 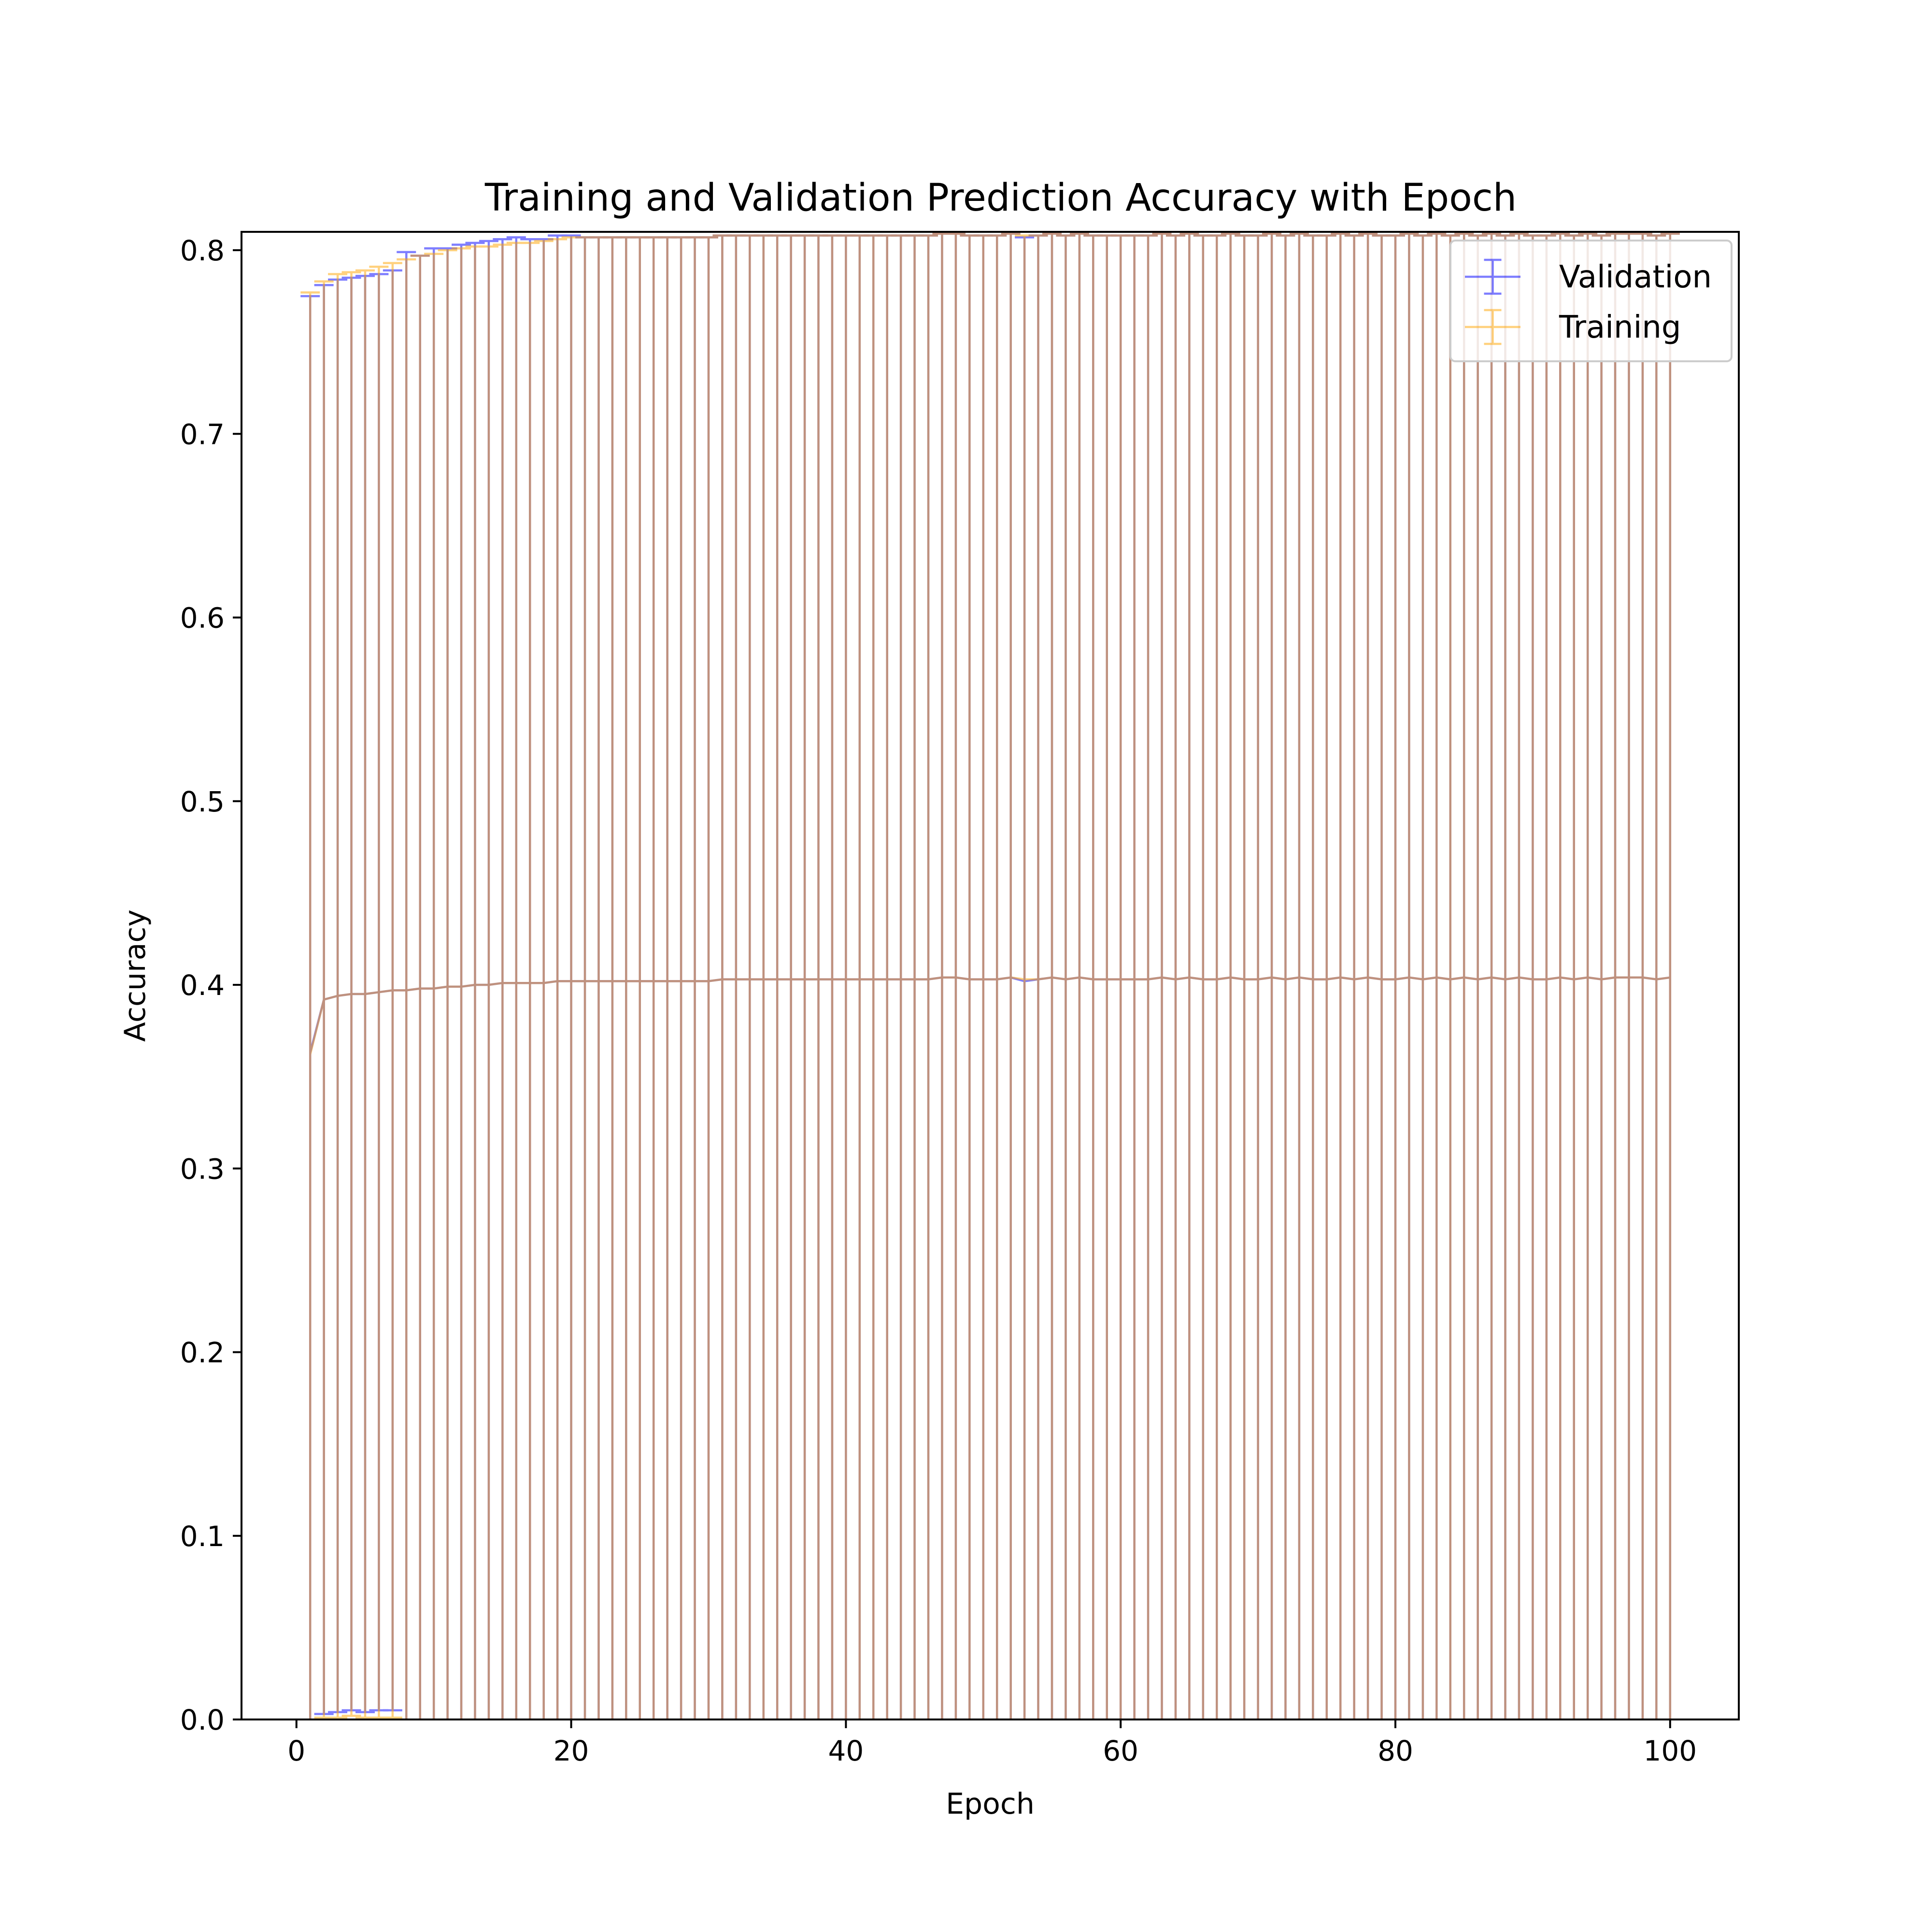 I want to click on x-axis: 0 20 40 60 80 100, so click(x=992, y=1743).